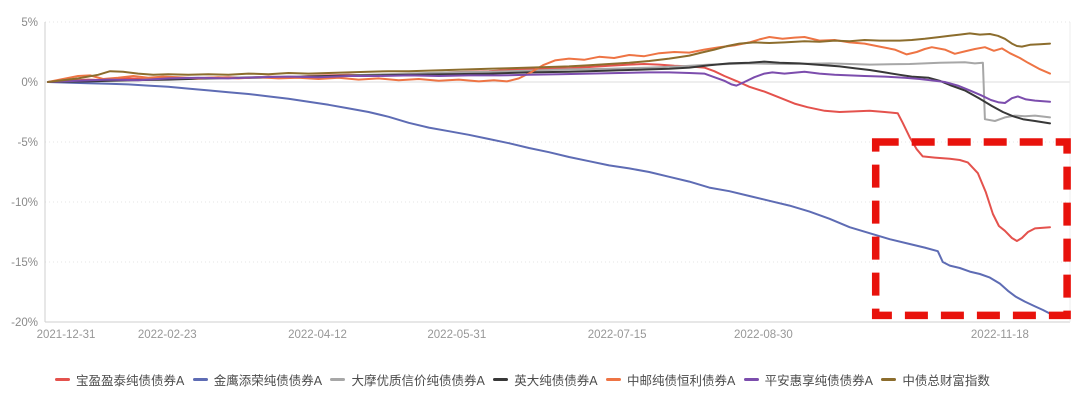 The image size is (1080, 407). I want to click on legend-label: 中邮纯债恒利债券A, so click(681, 381).